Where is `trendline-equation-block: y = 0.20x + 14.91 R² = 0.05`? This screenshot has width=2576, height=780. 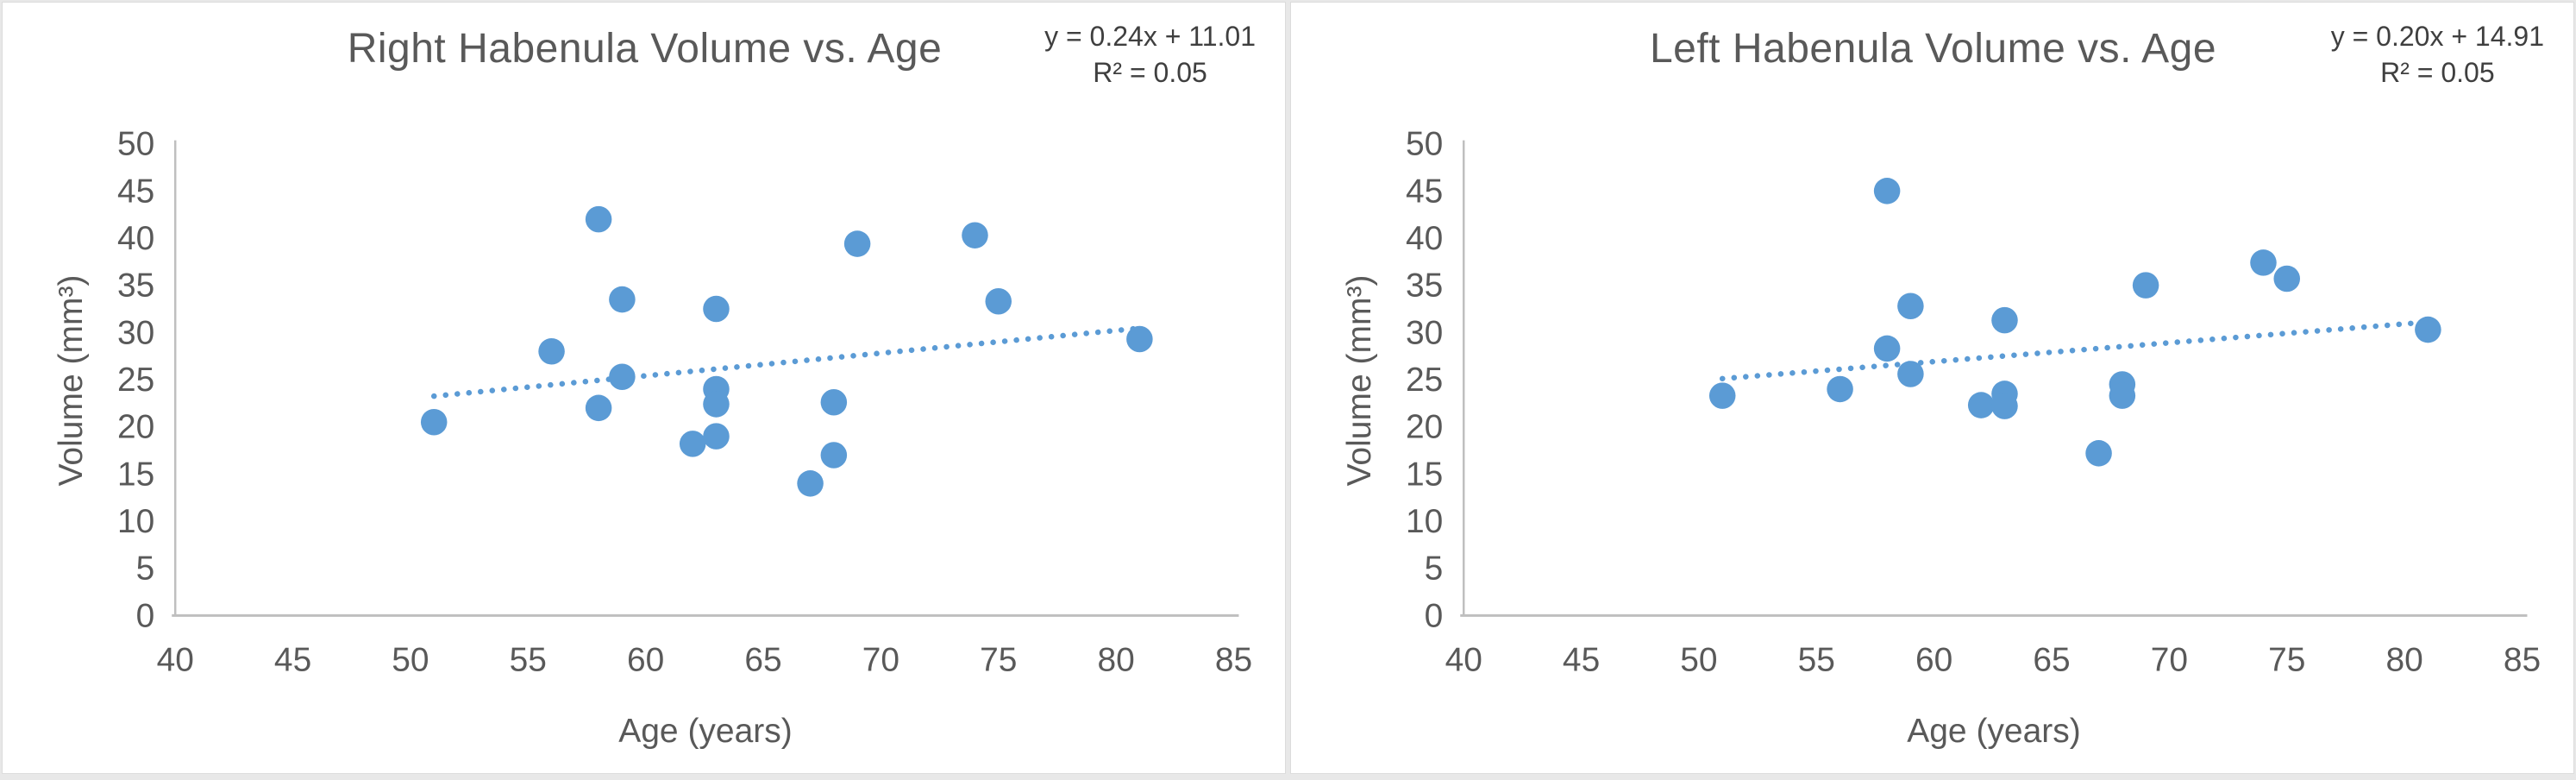 trendline-equation-block: y = 0.20x + 14.91 R² = 0.05 is located at coordinates (2437, 55).